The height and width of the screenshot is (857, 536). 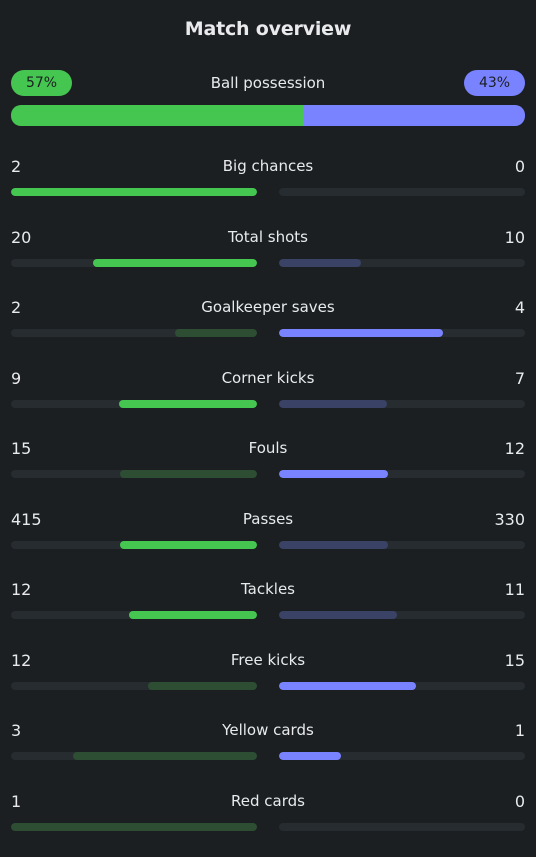 I want to click on possession-bar-home, so click(x=157, y=115).